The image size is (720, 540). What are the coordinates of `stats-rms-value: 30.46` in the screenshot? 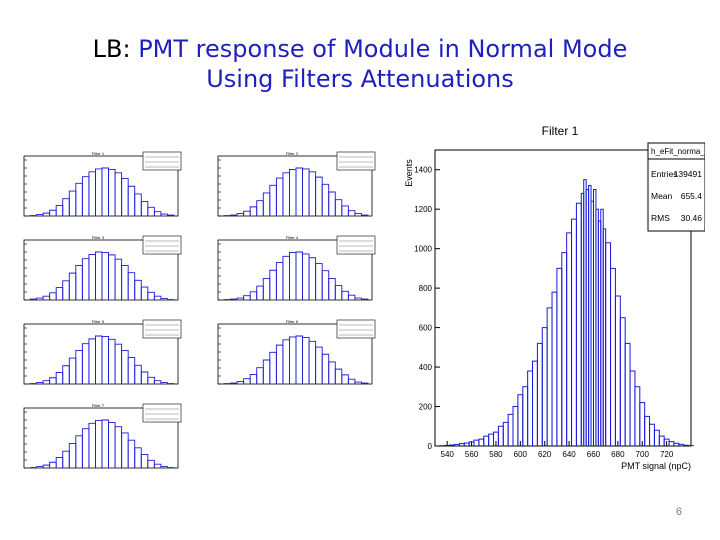 It's located at (692, 218).